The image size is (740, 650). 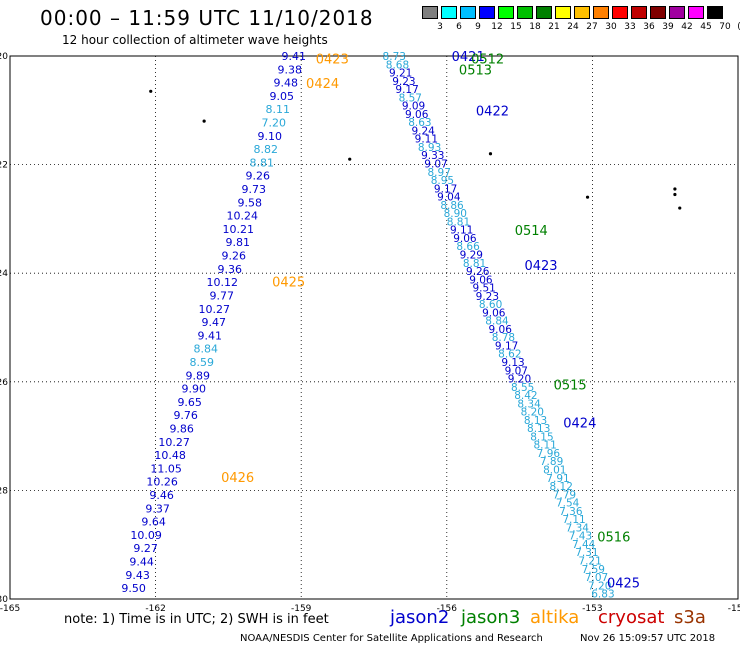 What do you see at coordinates (573, 520) in the screenshot?
I see `swh-value: 7.11` at bounding box center [573, 520].